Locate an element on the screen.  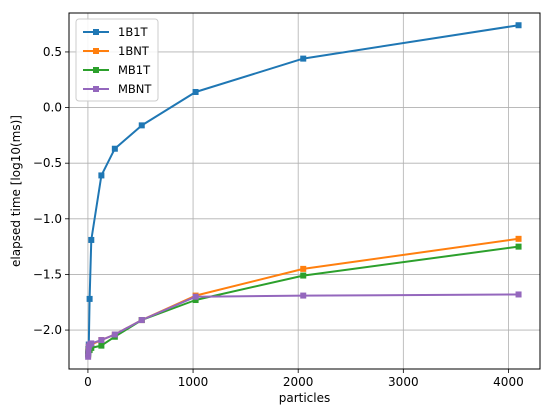
series-line is located at coordinates (303, 325).